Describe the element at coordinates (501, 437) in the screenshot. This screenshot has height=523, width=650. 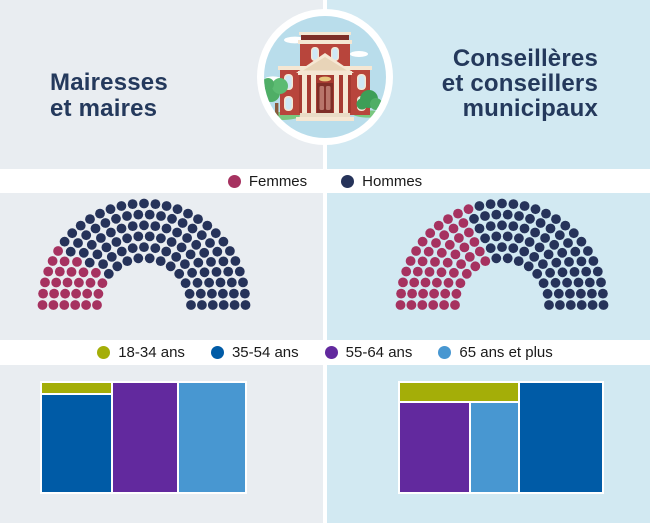
I see `councilors-age-treemap` at that location.